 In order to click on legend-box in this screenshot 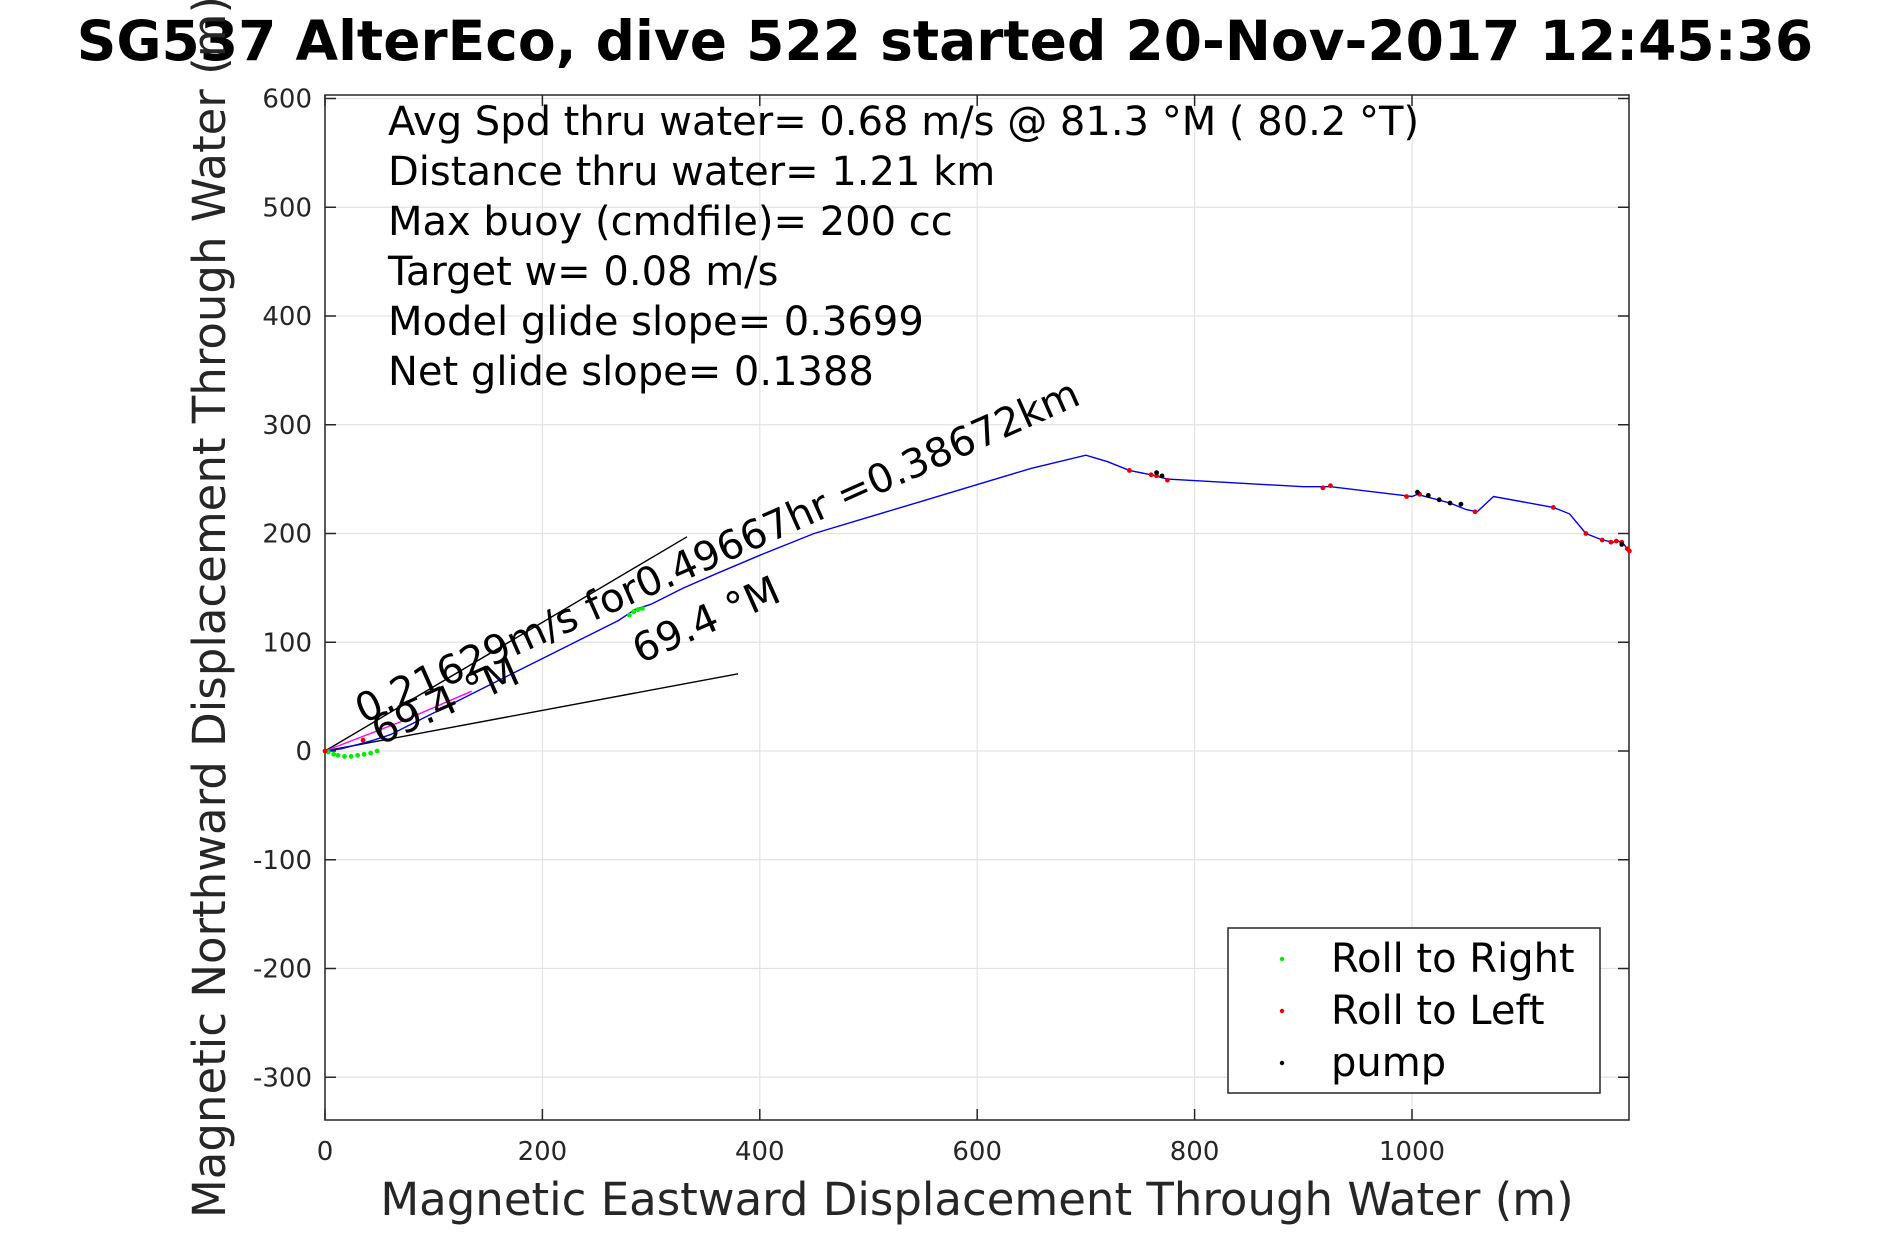, I will do `click(1414, 1010)`.